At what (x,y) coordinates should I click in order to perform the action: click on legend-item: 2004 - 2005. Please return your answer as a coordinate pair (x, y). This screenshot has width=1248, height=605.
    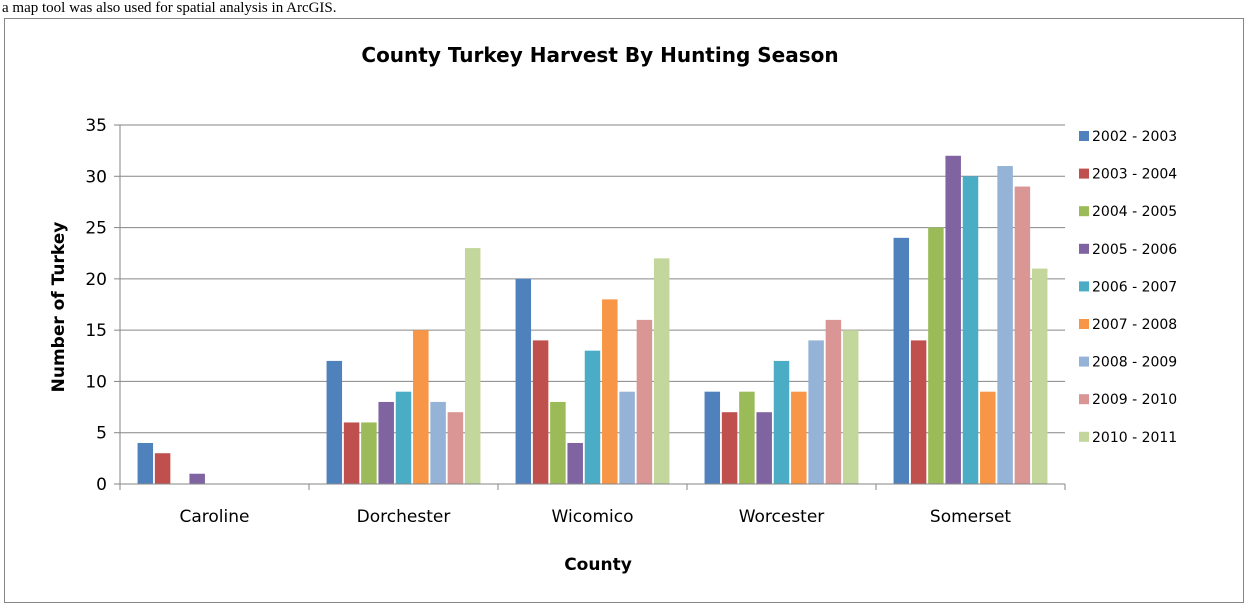
    Looking at the image, I should click on (1128, 212).